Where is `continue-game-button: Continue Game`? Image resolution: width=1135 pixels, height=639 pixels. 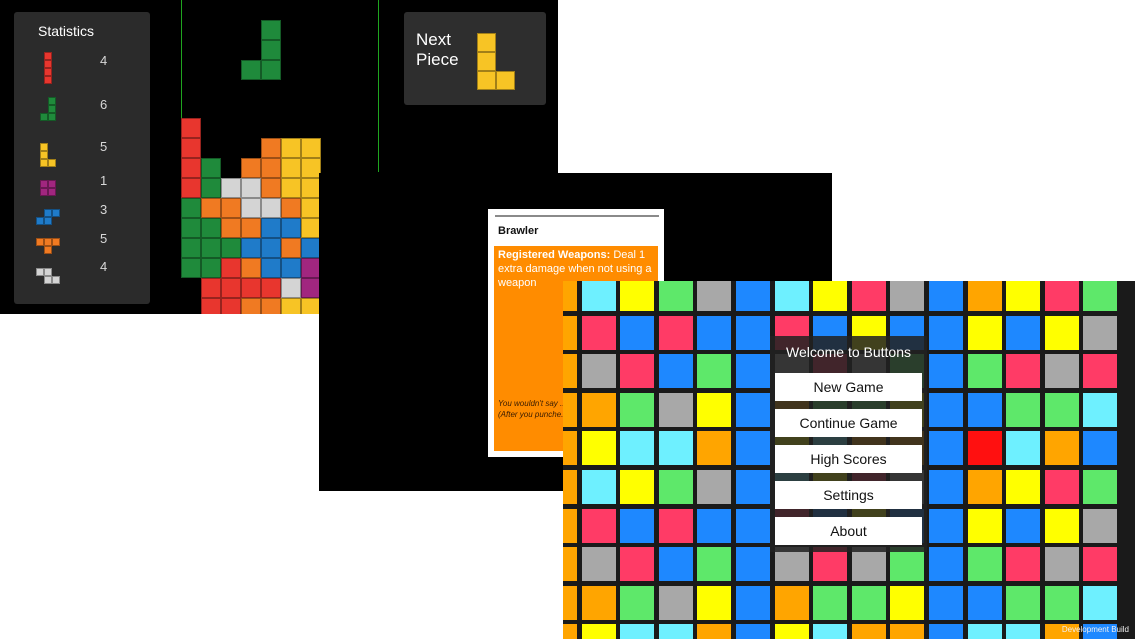
continue-game-button: Continue Game is located at coordinates (848, 423).